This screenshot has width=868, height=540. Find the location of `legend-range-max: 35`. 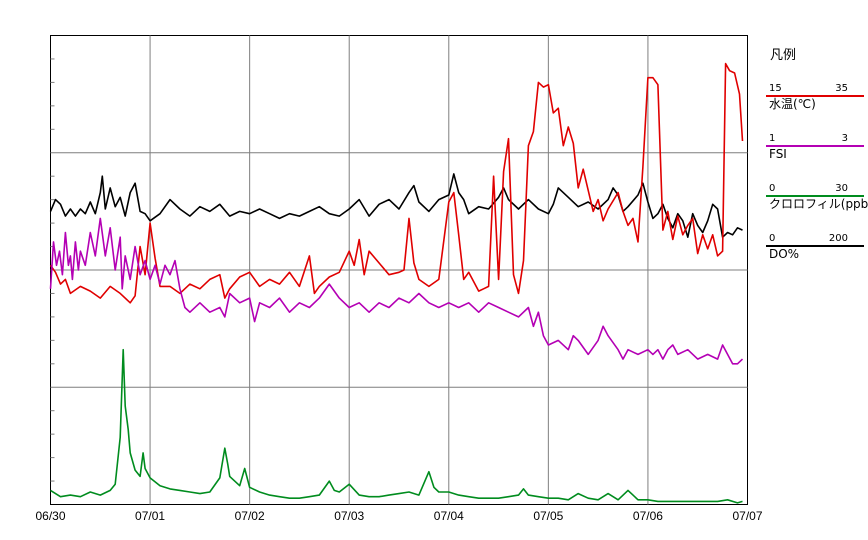

legend-range-max: 35 is located at coordinates (841, 88).